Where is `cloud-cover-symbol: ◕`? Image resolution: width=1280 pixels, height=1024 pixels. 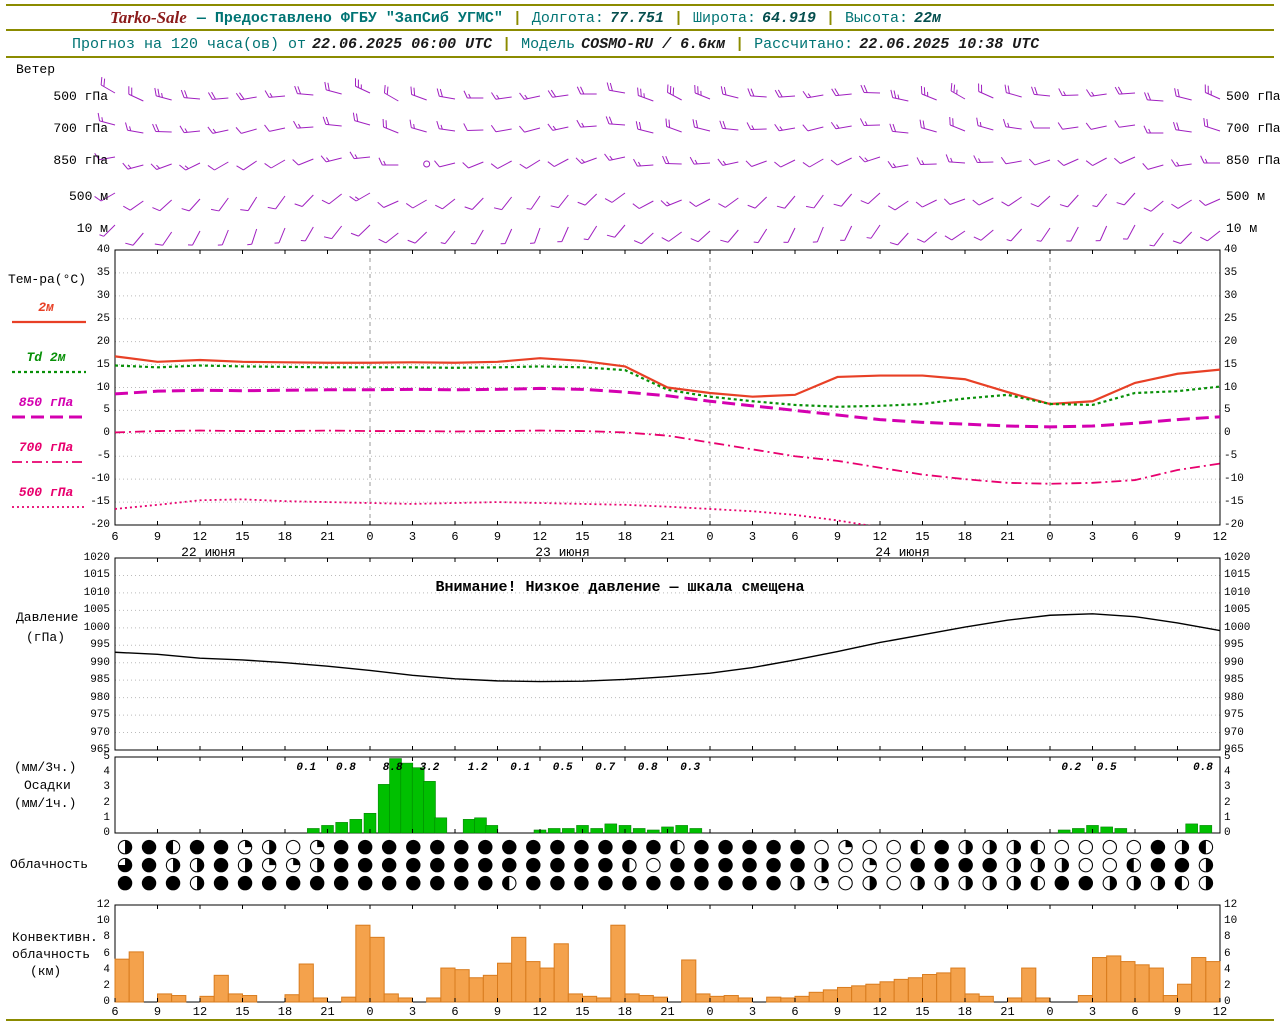 cloud-cover-symbol: ◕ is located at coordinates (125, 864).